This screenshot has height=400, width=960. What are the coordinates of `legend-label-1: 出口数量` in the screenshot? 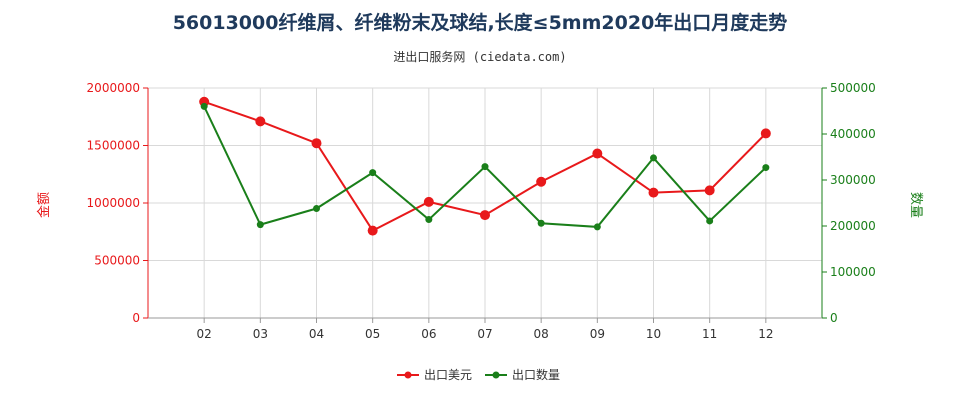 It's located at (536, 374).